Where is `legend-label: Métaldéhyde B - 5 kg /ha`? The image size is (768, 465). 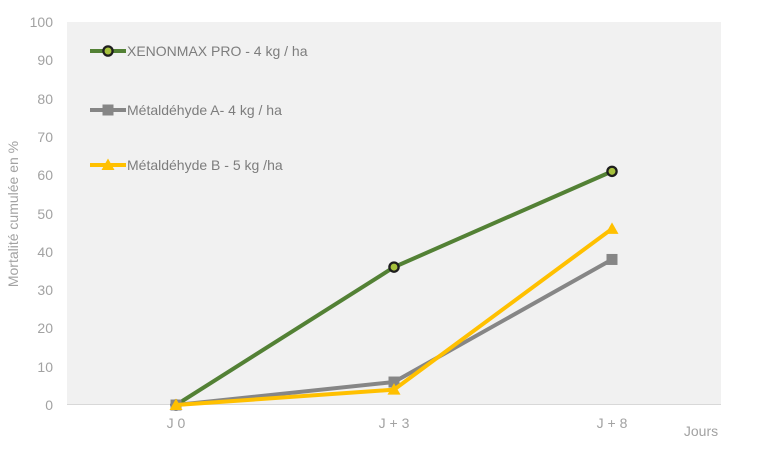 legend-label: Métaldéhyde B - 5 kg /ha is located at coordinates (205, 165).